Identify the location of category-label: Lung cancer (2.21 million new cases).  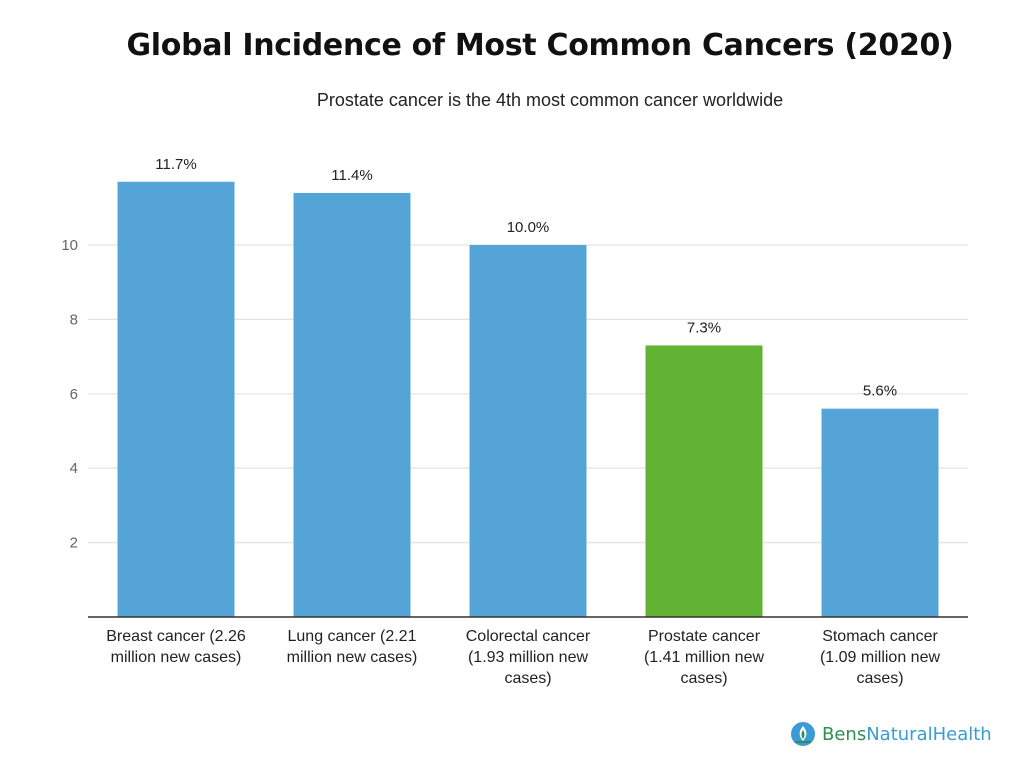
(352, 647).